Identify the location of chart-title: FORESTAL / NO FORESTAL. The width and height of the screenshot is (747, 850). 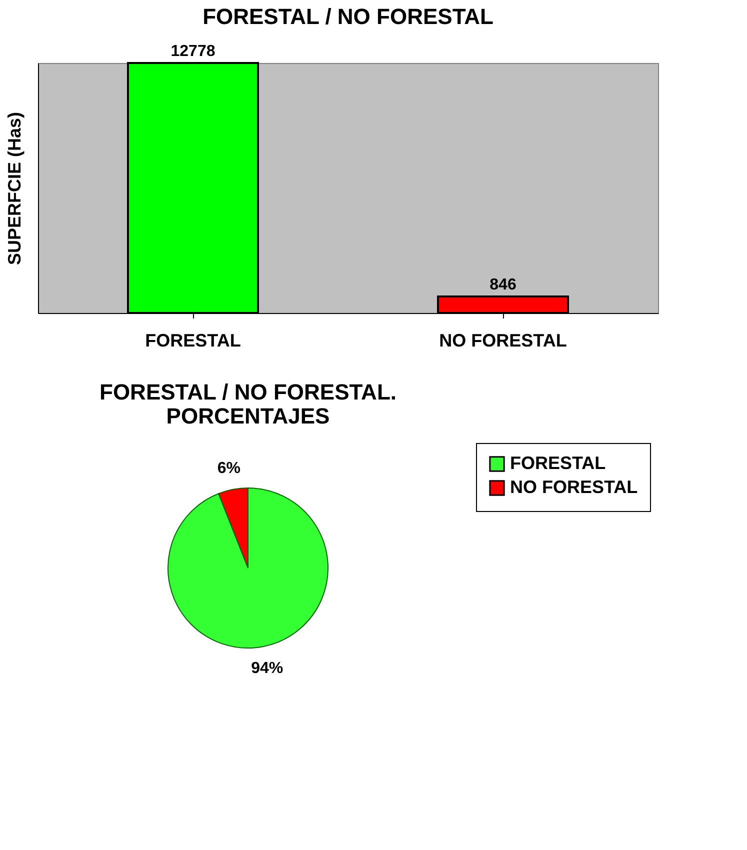
(348, 16).